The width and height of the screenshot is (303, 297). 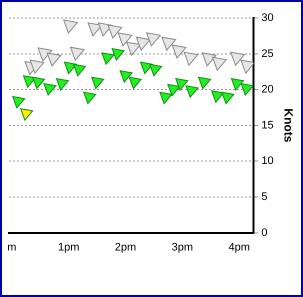 What do you see at coordinates (267, 90) in the screenshot?
I see `y-tick-label: 20` at bounding box center [267, 90].